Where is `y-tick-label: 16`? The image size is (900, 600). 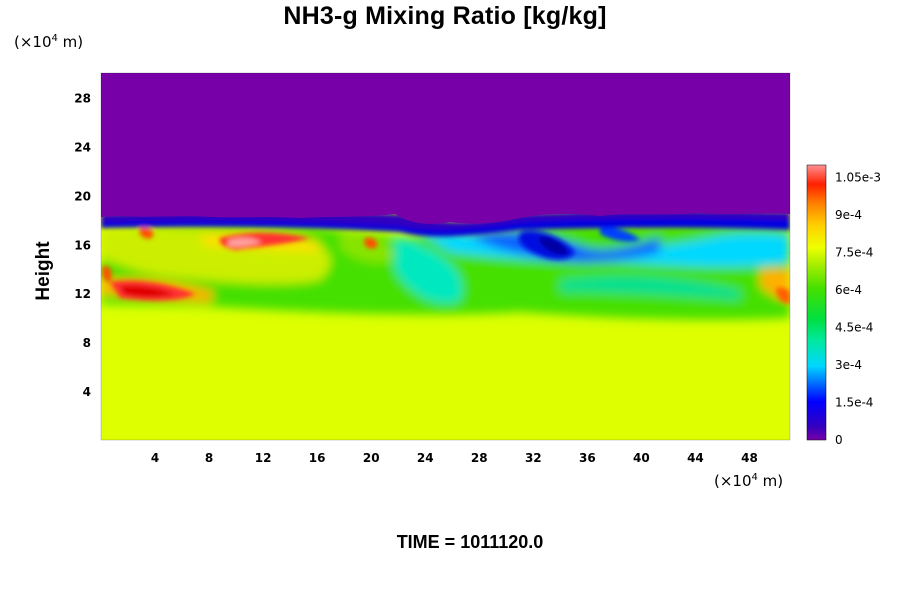 y-tick-label: 16 is located at coordinates (82, 245).